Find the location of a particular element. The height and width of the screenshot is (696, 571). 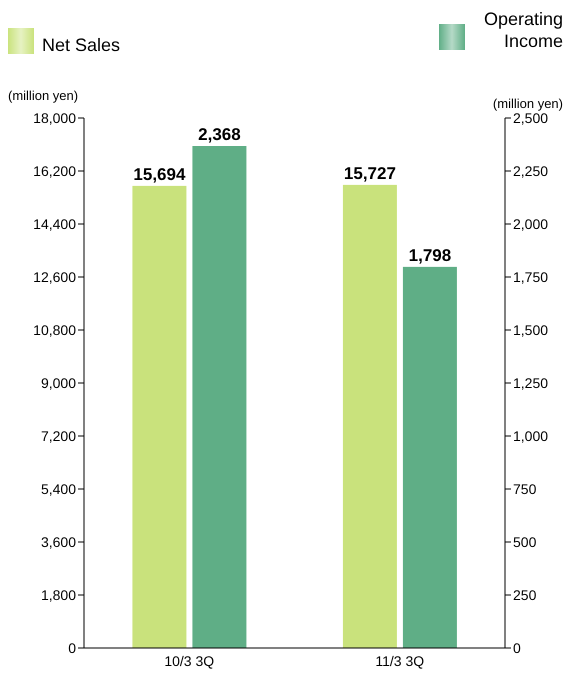

legend-label: Operating Income is located at coordinates (522, 30).